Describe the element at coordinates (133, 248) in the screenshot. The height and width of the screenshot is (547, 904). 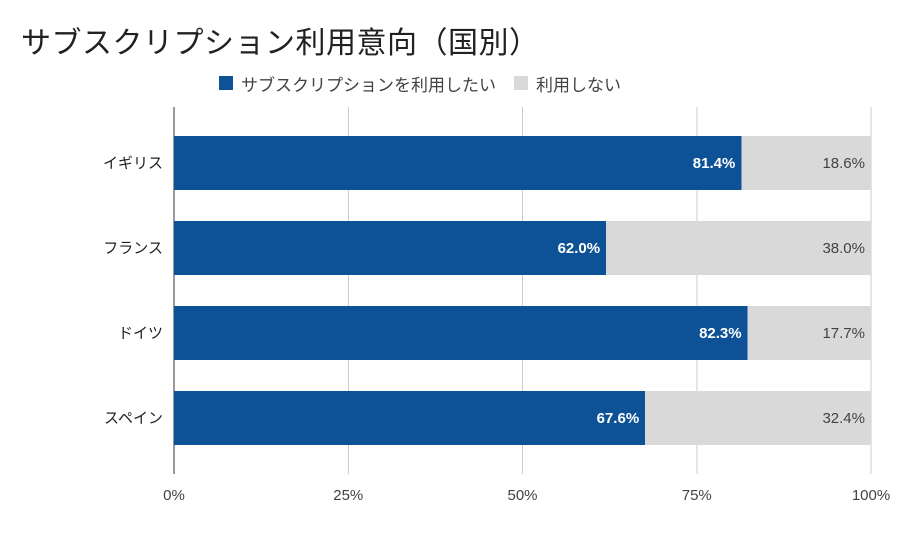
I see `category-label: フランス` at that location.